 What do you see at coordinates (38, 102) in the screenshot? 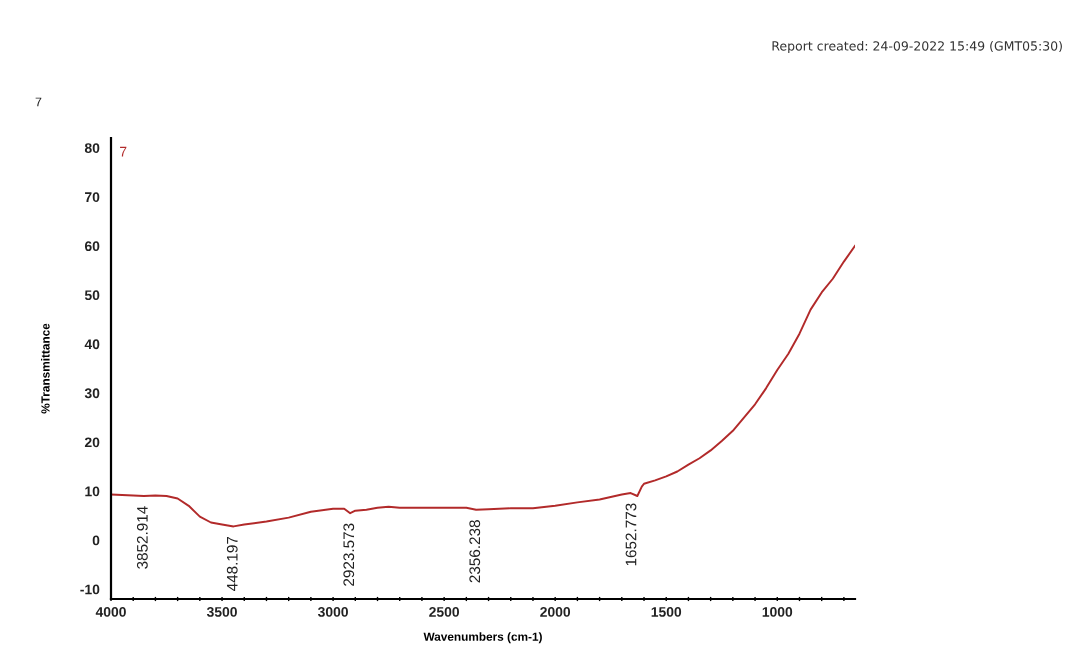
I see `chart-title: 7` at bounding box center [38, 102].